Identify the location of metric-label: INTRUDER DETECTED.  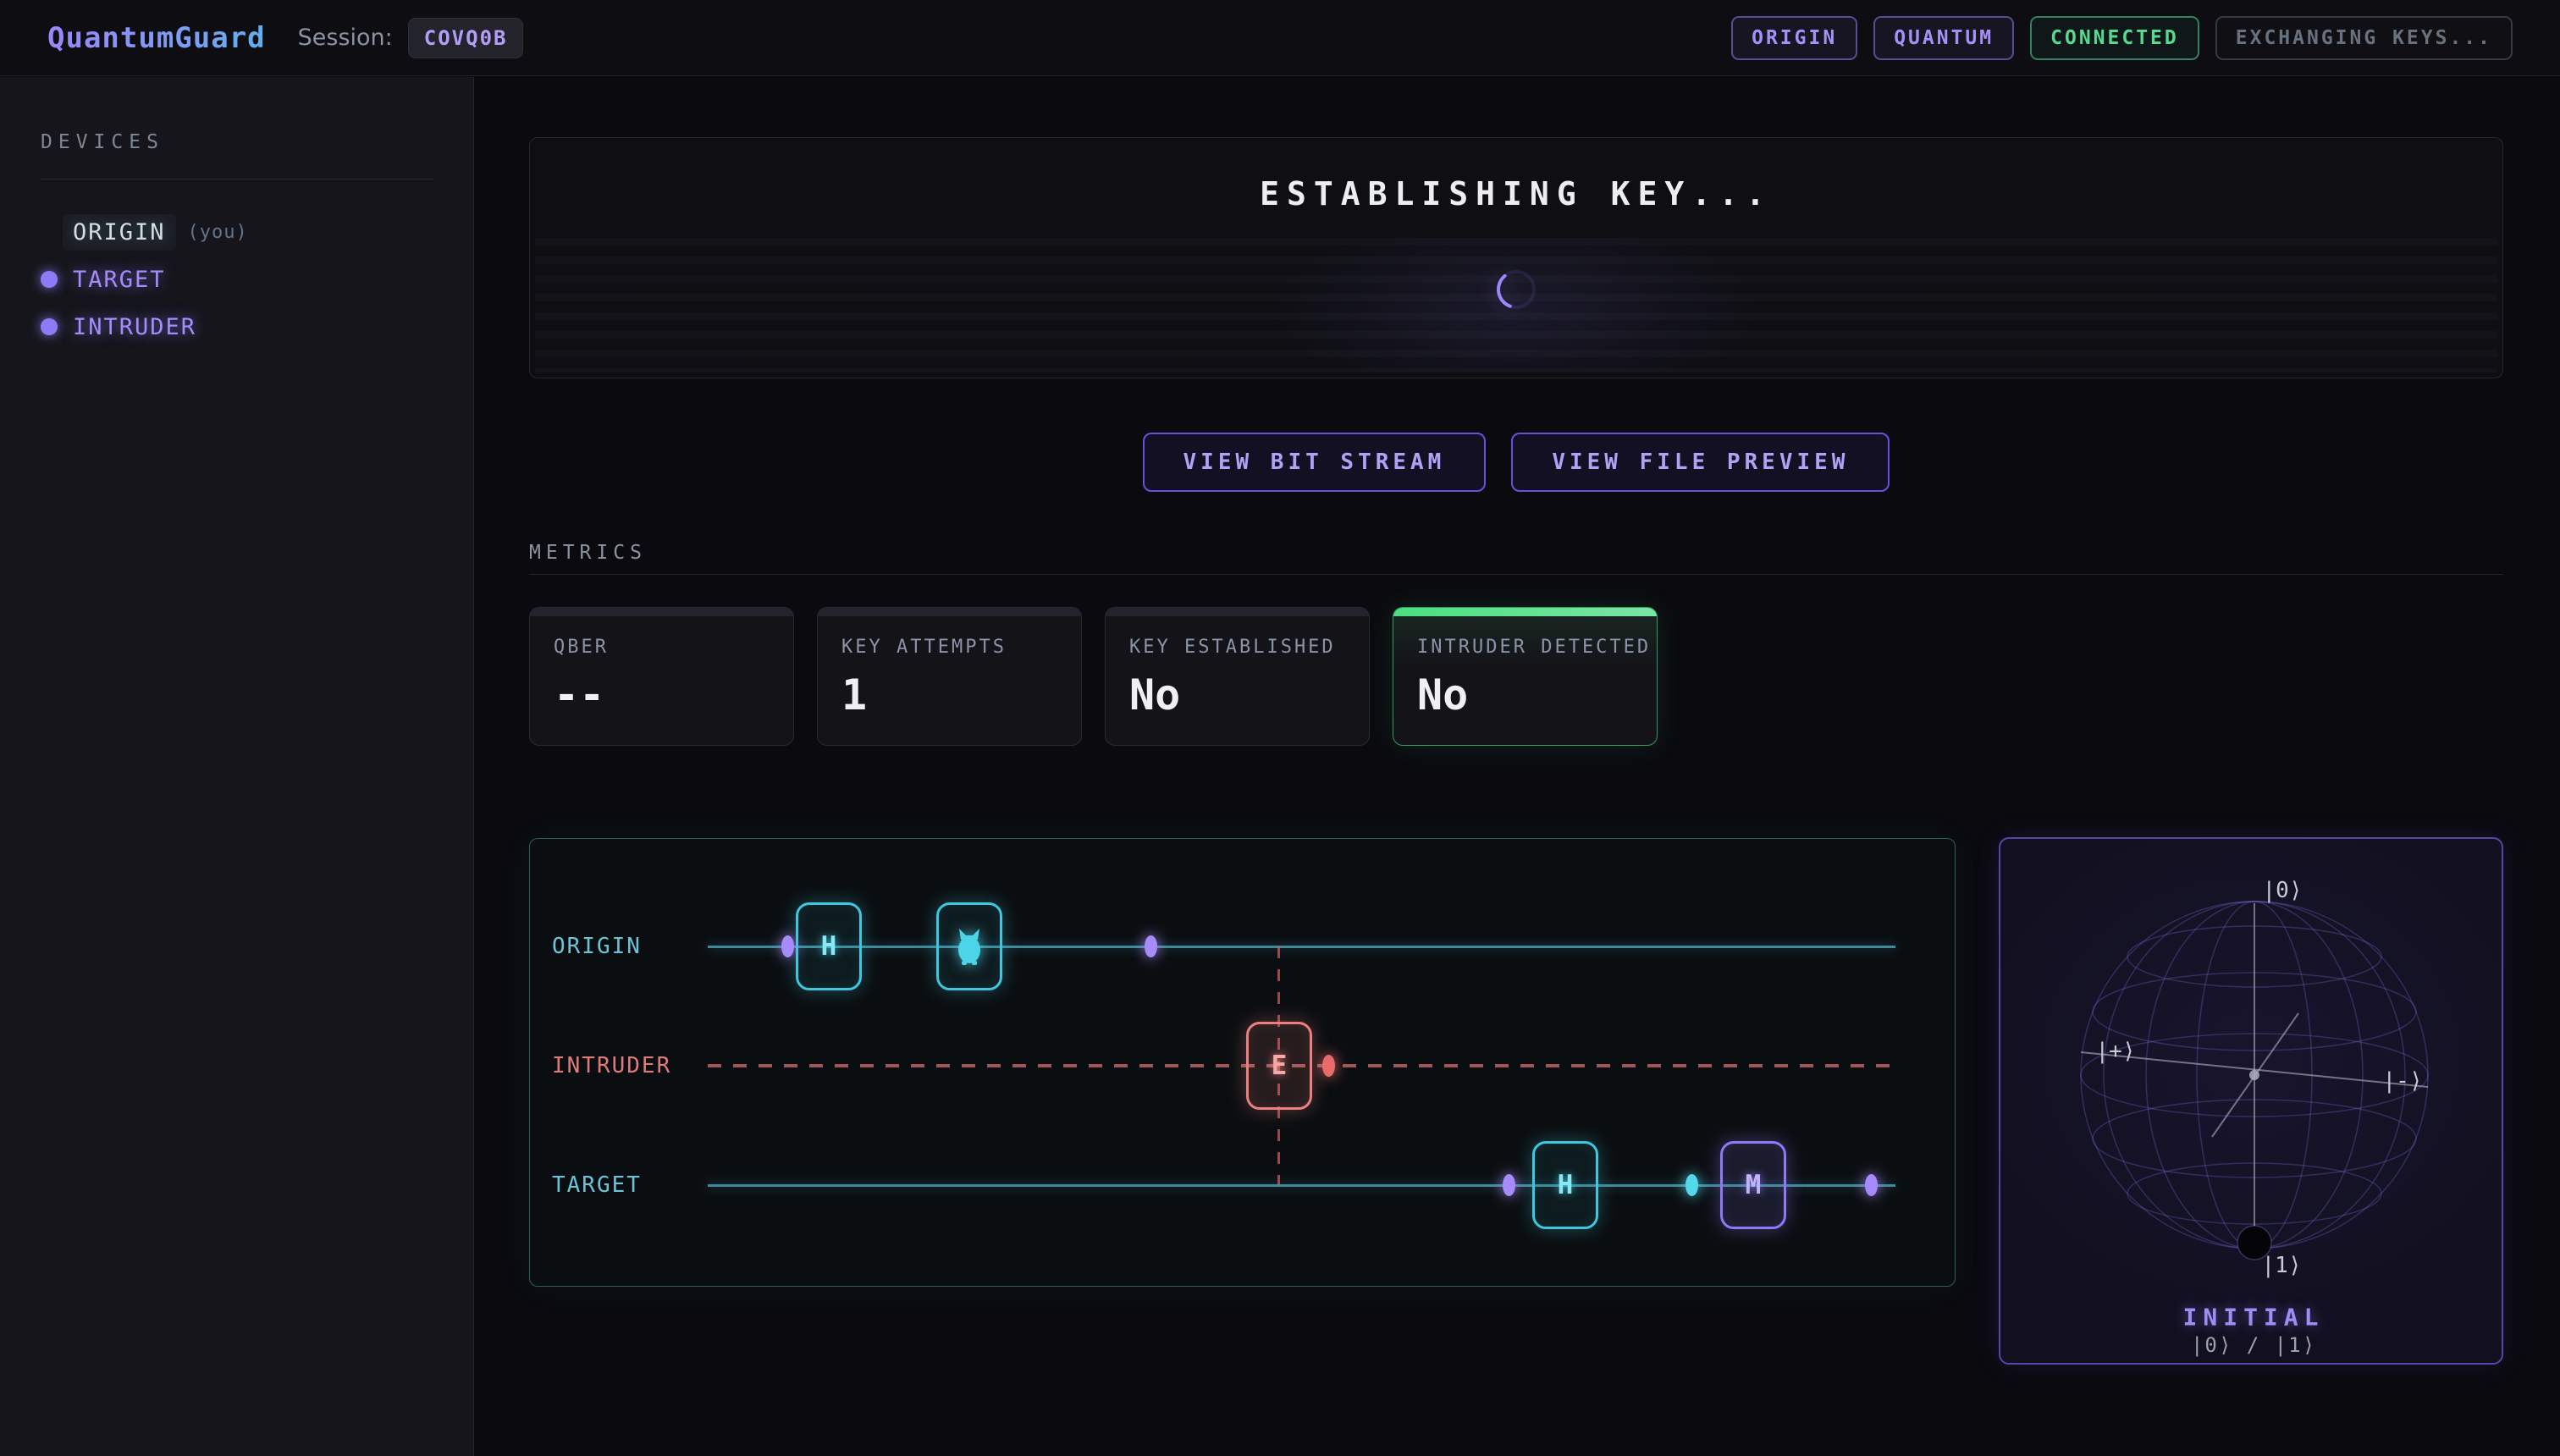
(1534, 647).